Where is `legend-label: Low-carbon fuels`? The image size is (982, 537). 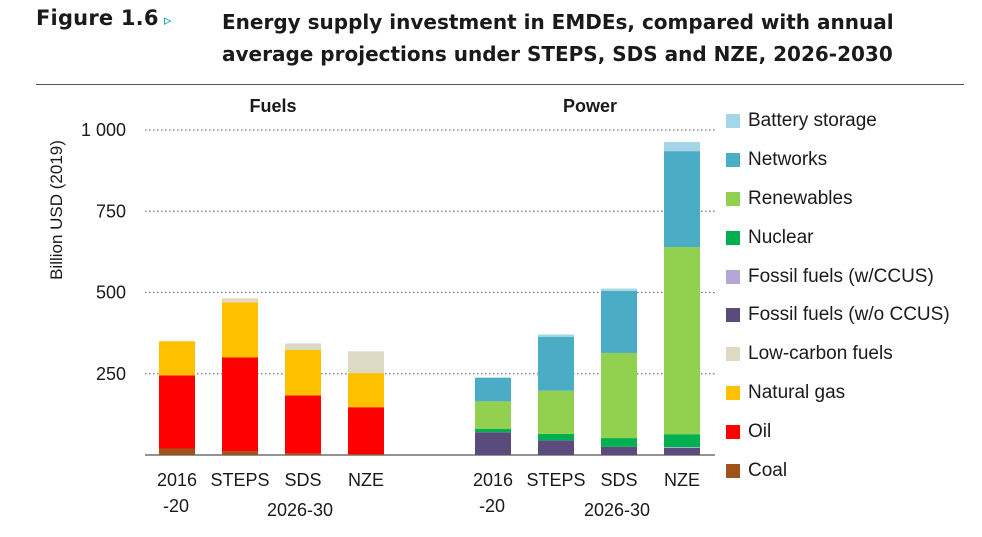
legend-label: Low-carbon fuels is located at coordinates (820, 354).